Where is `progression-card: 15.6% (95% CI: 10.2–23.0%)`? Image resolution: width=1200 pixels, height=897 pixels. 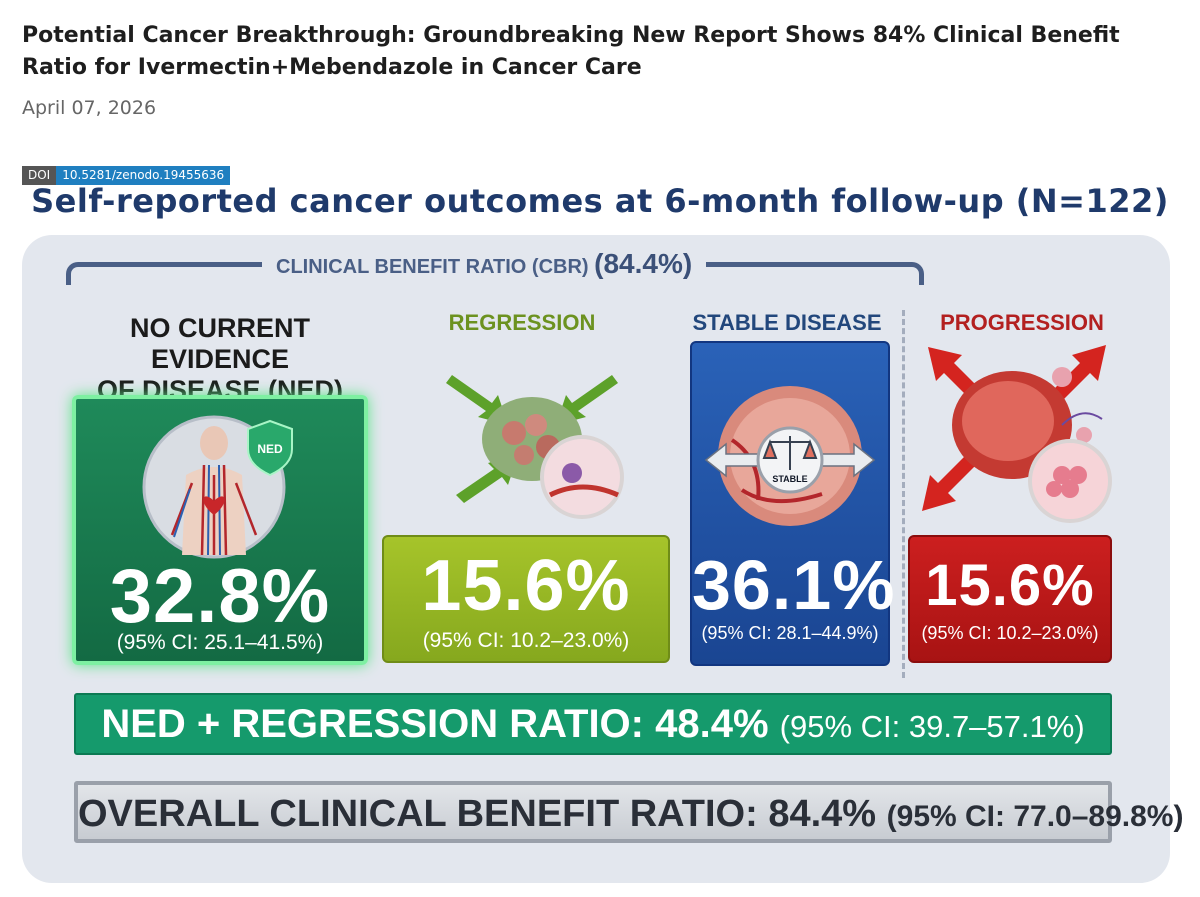
progression-card: 15.6% (95% CI: 10.2–23.0%) is located at coordinates (1010, 599).